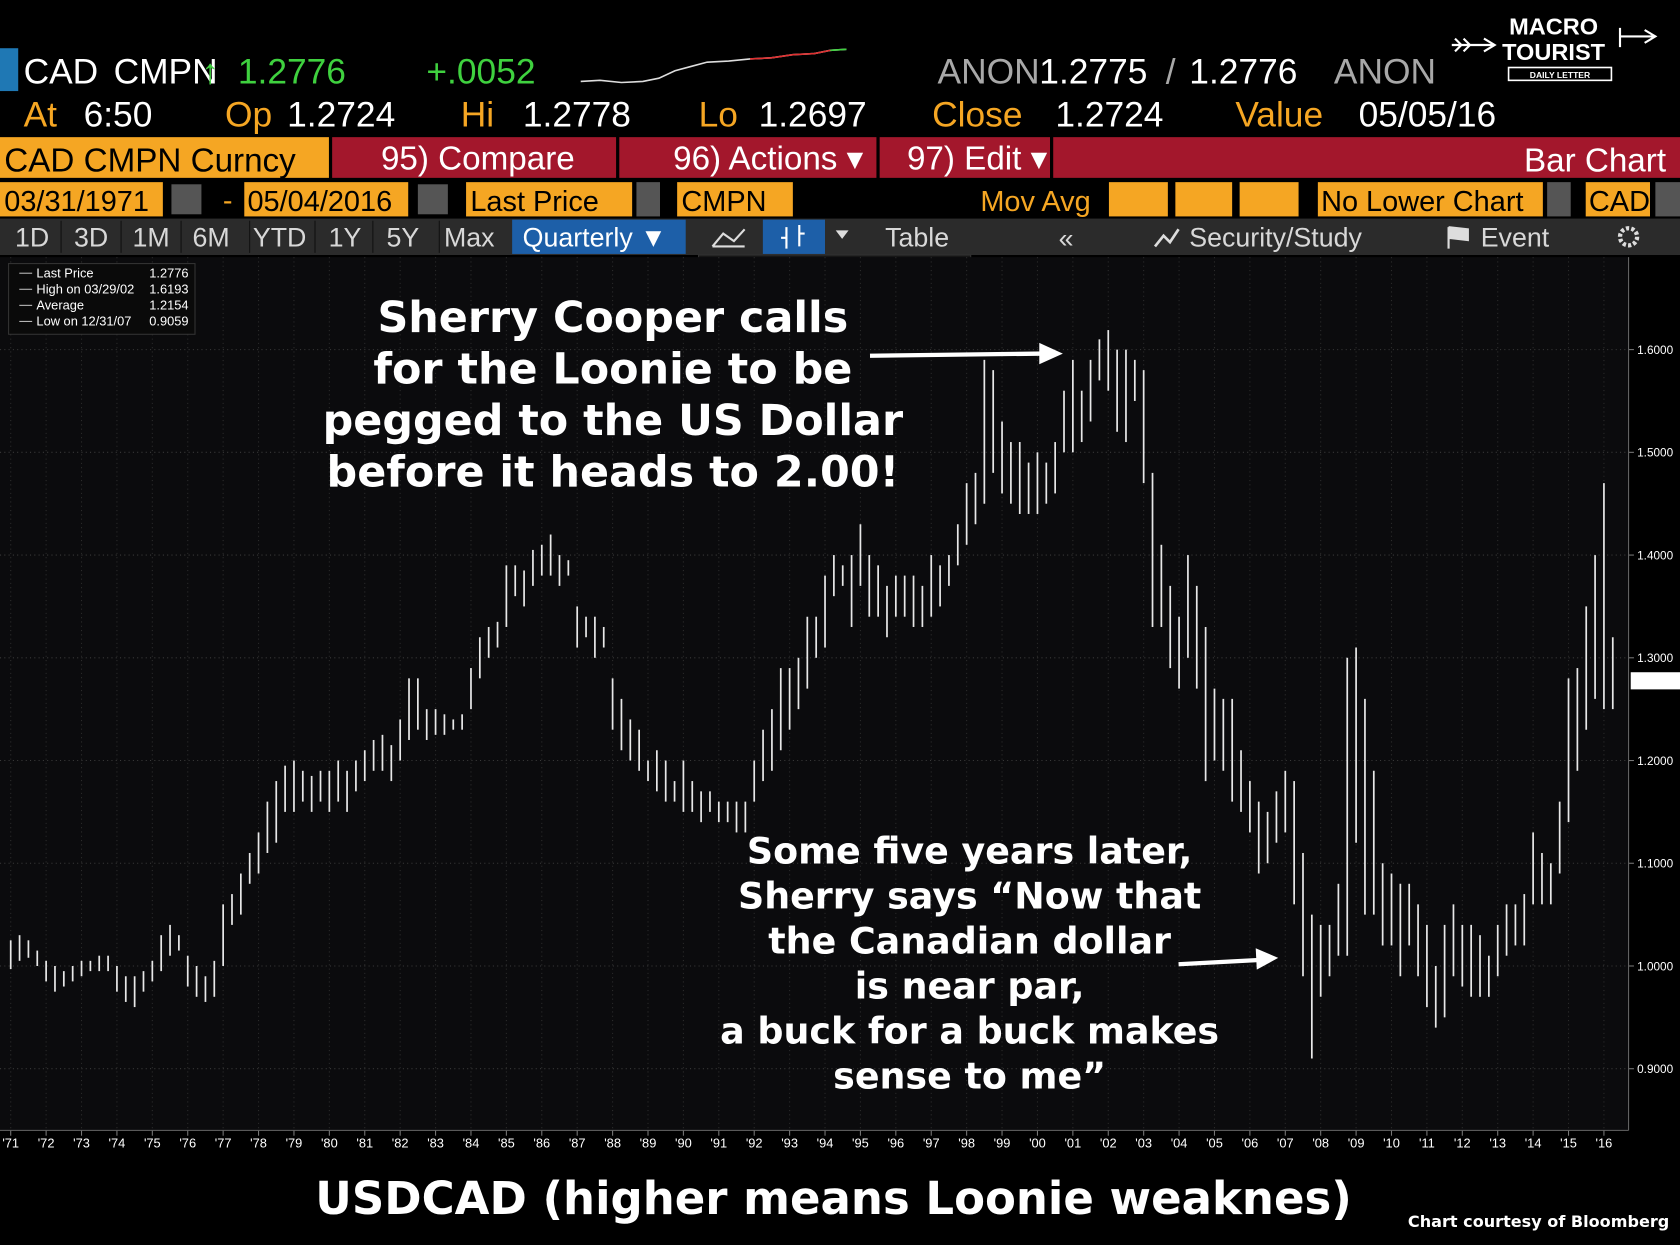 The width and height of the screenshot is (1680, 1245). I want to click on range-button: 1D, so click(32, 237).